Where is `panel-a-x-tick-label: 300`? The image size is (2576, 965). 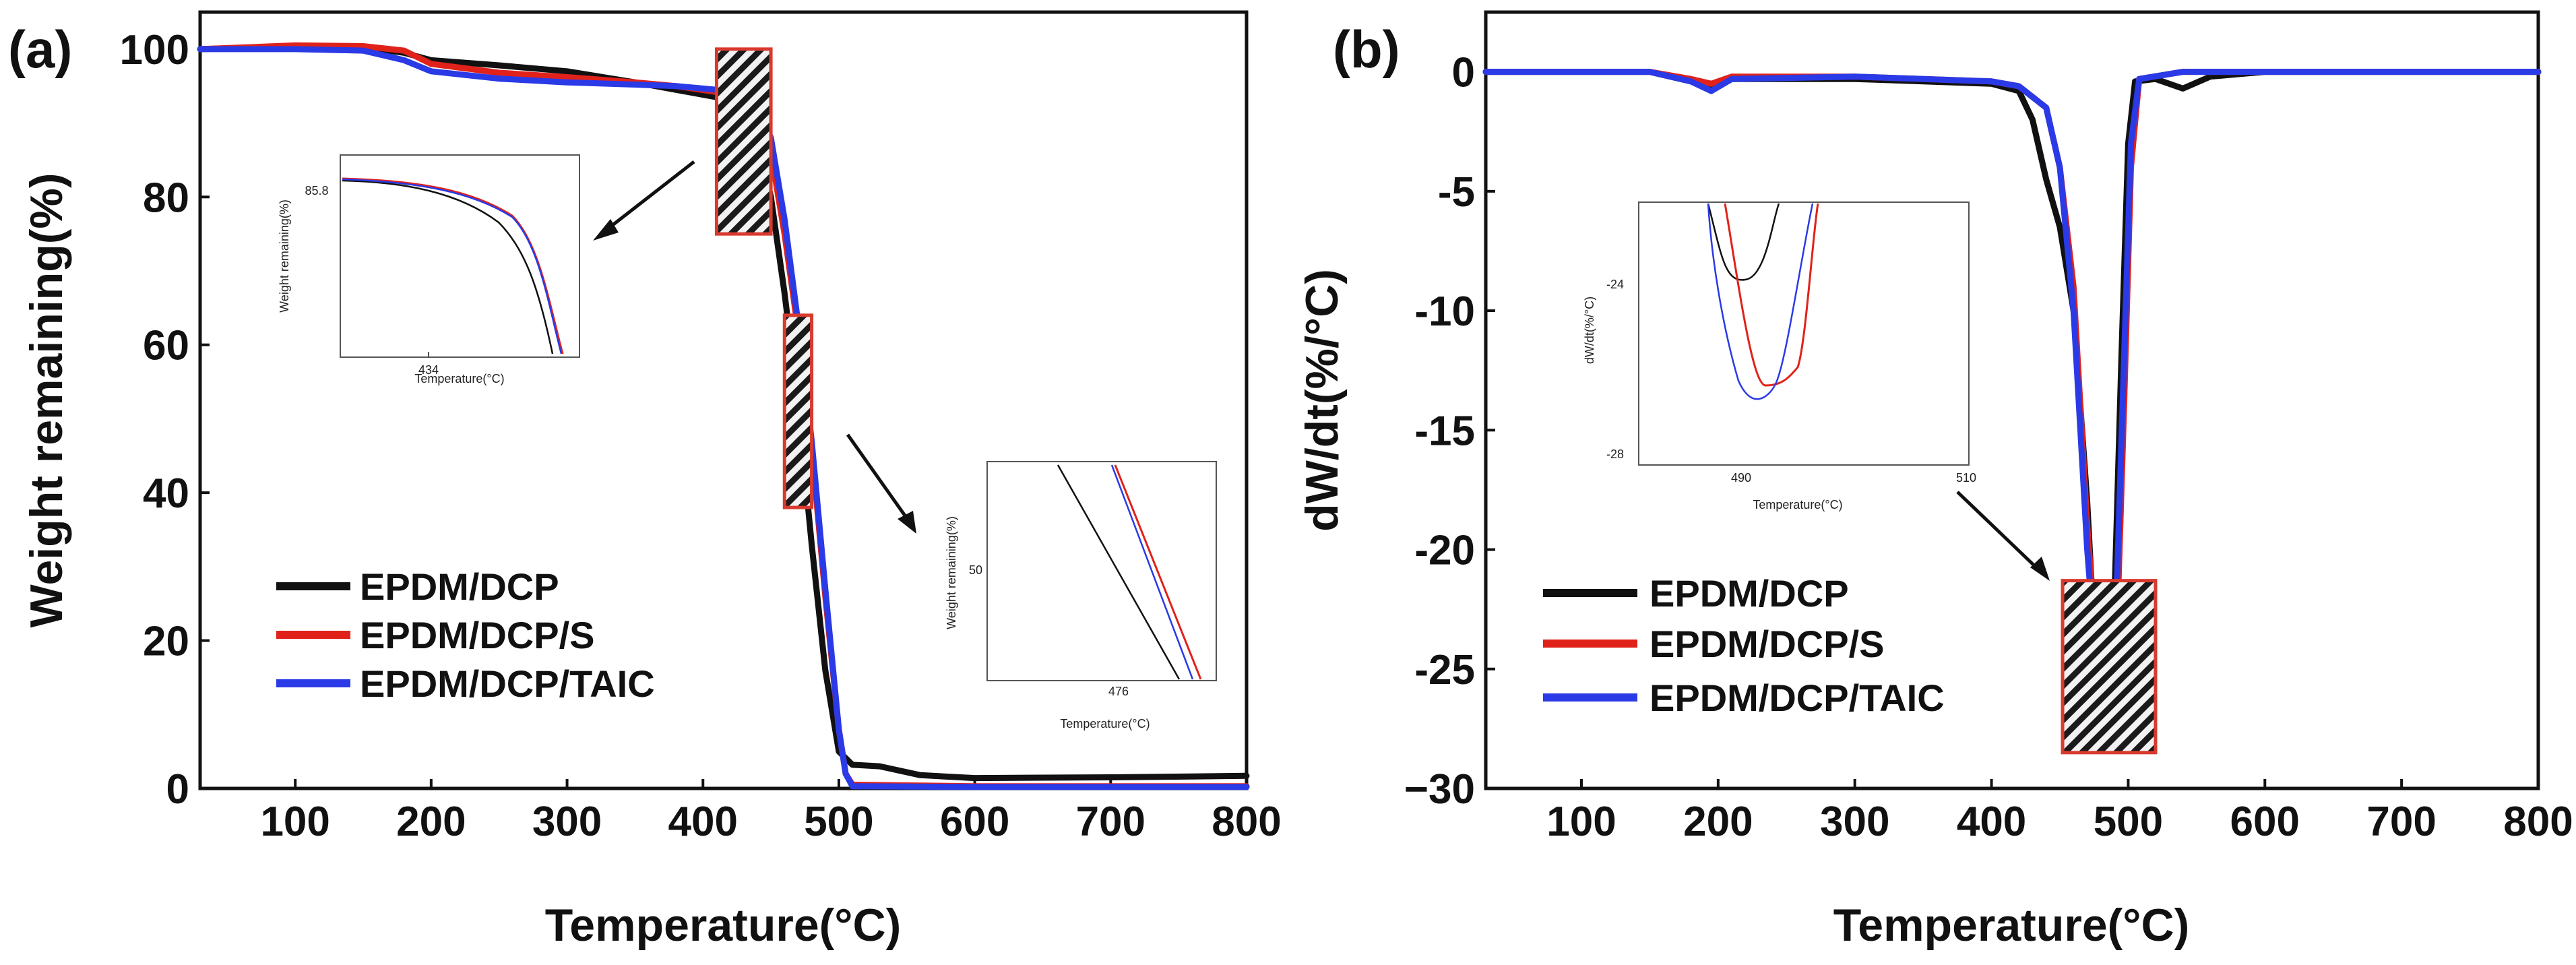 panel-a-x-tick-label: 300 is located at coordinates (567, 822).